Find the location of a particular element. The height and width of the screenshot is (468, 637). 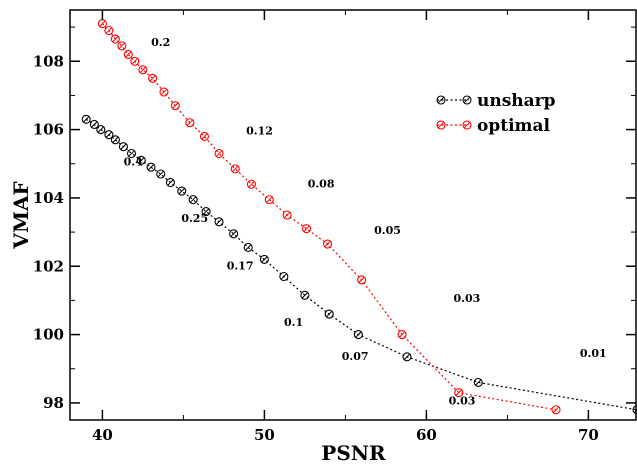

legend: unsharp optimal is located at coordinates (496, 113).